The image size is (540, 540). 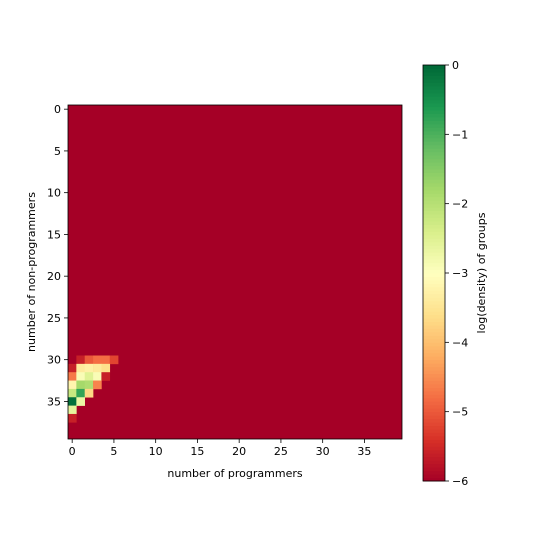 I want to click on colorbar-tick-label: −5, so click(x=460, y=412).